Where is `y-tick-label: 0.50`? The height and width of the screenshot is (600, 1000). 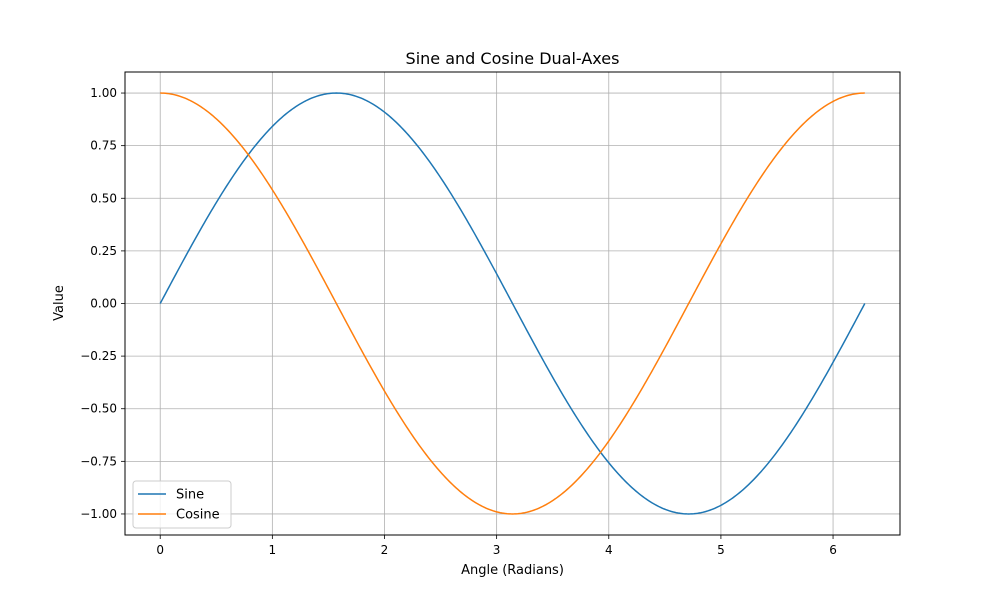
y-tick-label: 0.50 is located at coordinates (103, 198).